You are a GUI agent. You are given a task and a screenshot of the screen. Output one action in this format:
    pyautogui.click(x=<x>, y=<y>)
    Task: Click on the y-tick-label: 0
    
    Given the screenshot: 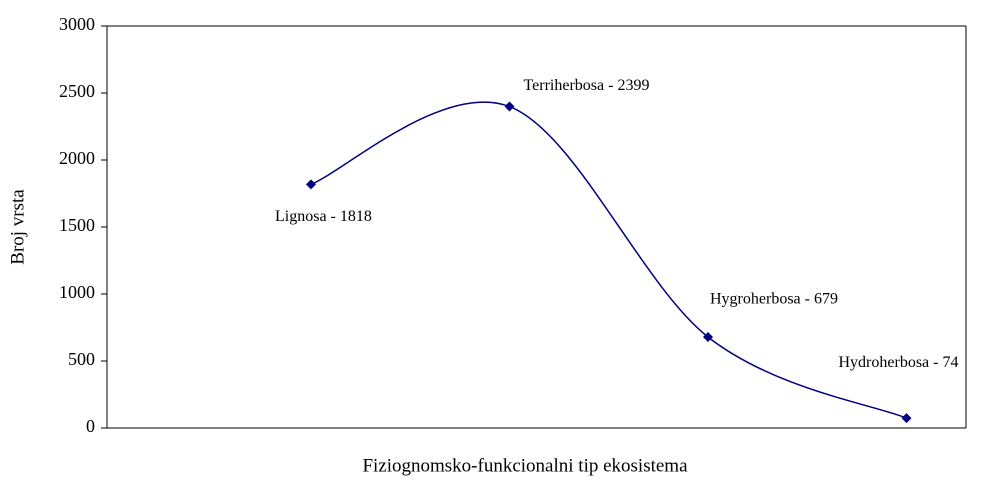 What is the action you would take?
    pyautogui.click(x=90, y=426)
    